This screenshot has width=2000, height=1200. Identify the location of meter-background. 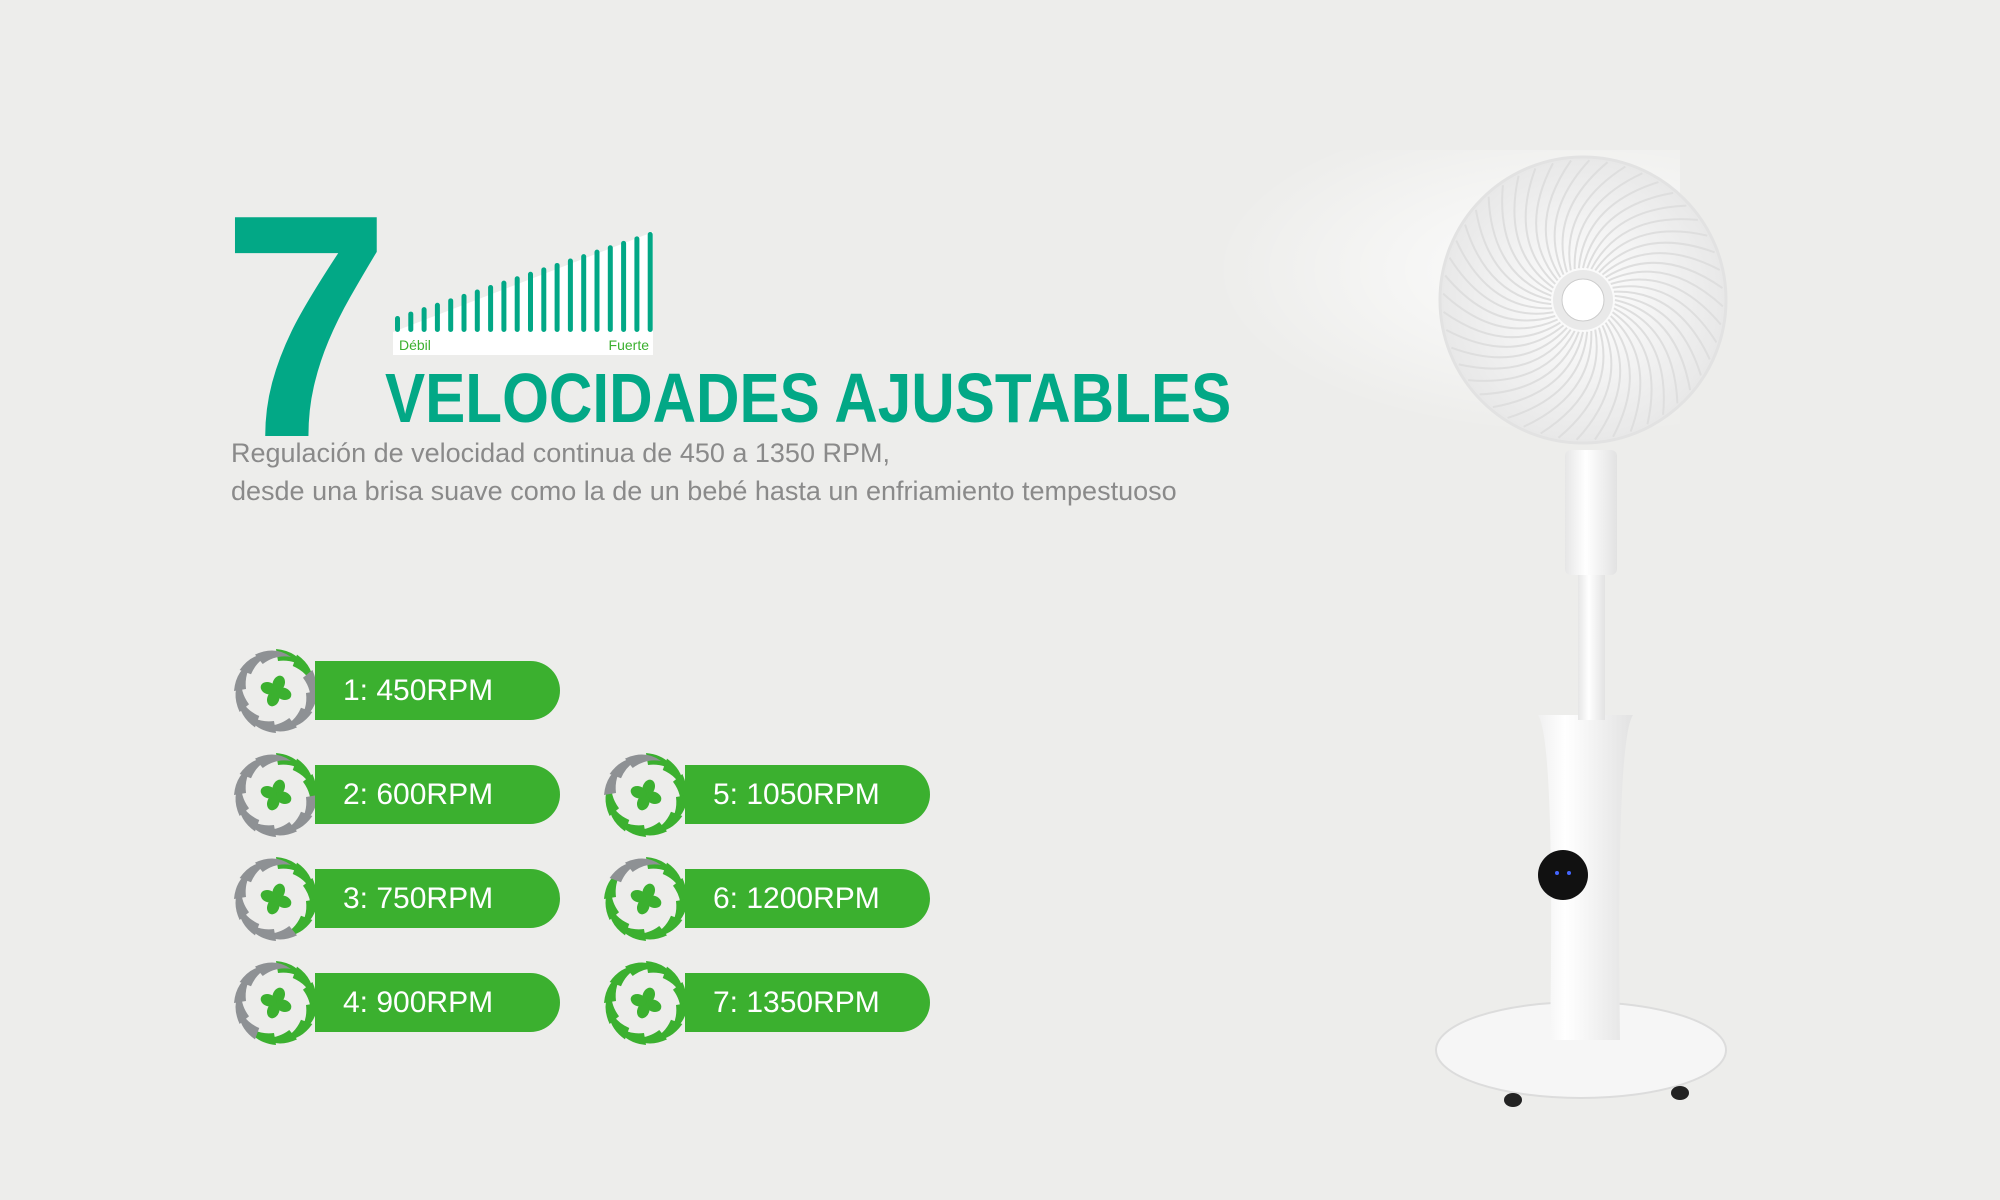
(523, 293).